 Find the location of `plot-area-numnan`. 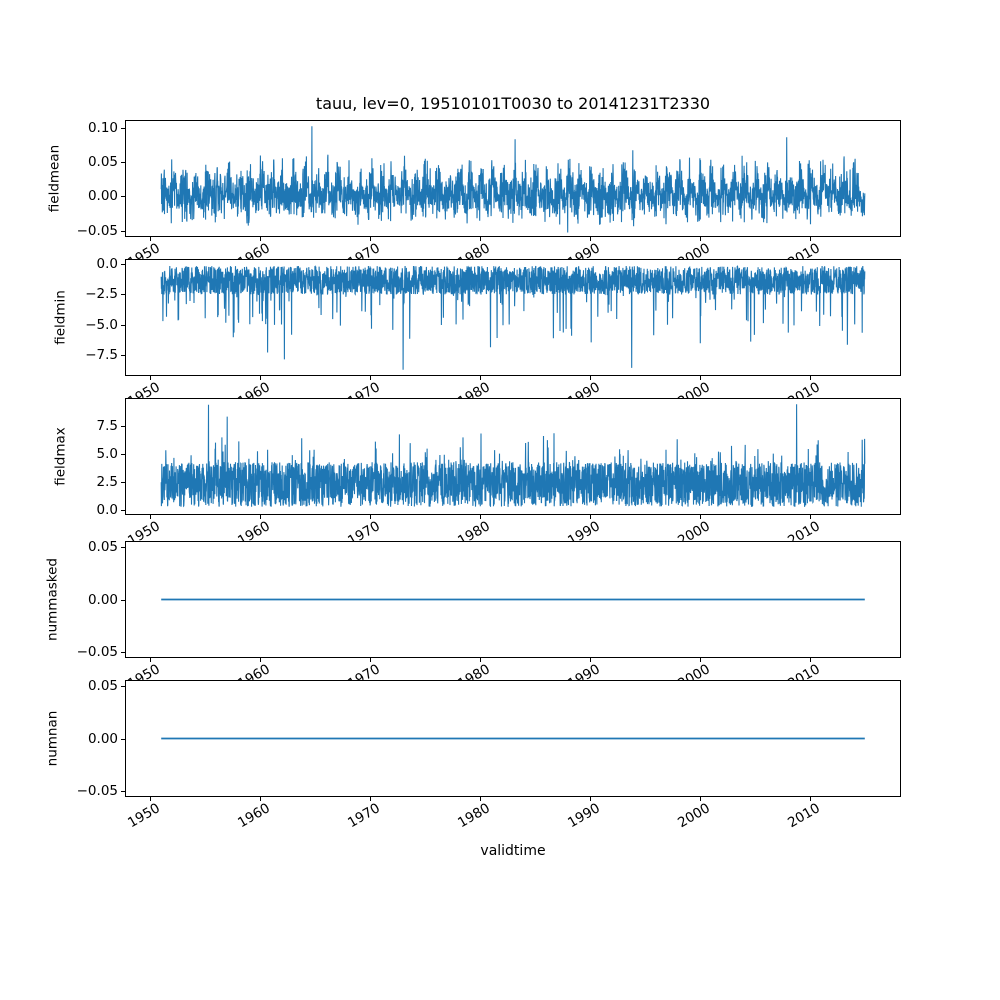

plot-area-numnan is located at coordinates (513, 738).